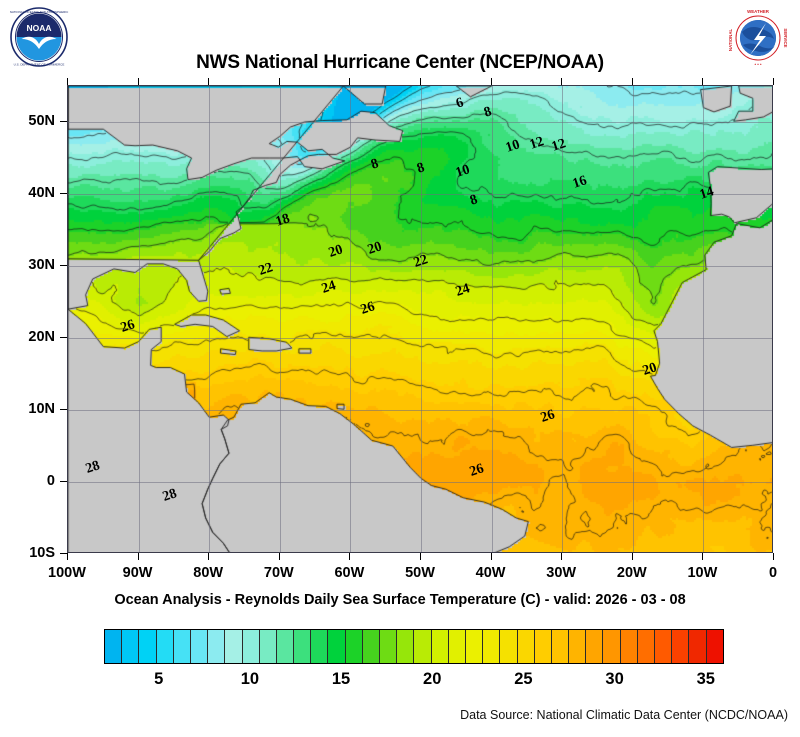 The image size is (800, 737). What do you see at coordinates (614, 679) in the screenshot?
I see `colorbar-tick-label: 30` at bounding box center [614, 679].